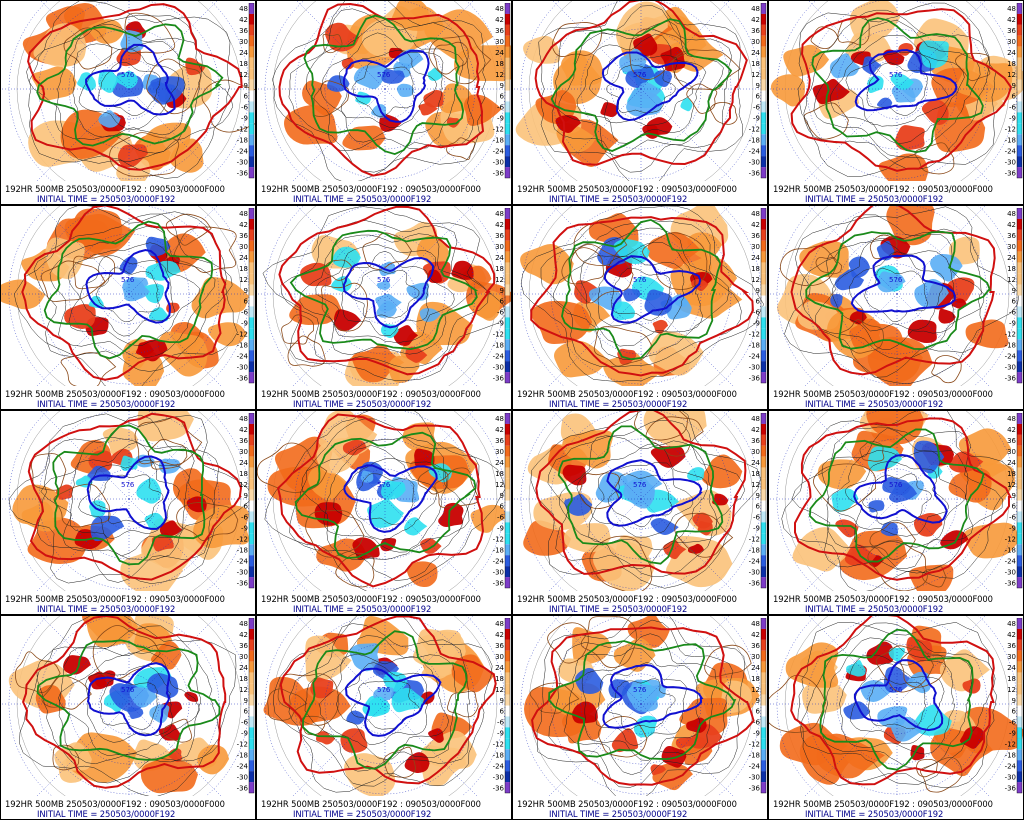 This screenshot has height=820, width=1024. What do you see at coordinates (368, 515) in the screenshot?
I see `coastlines` at bounding box center [368, 515].